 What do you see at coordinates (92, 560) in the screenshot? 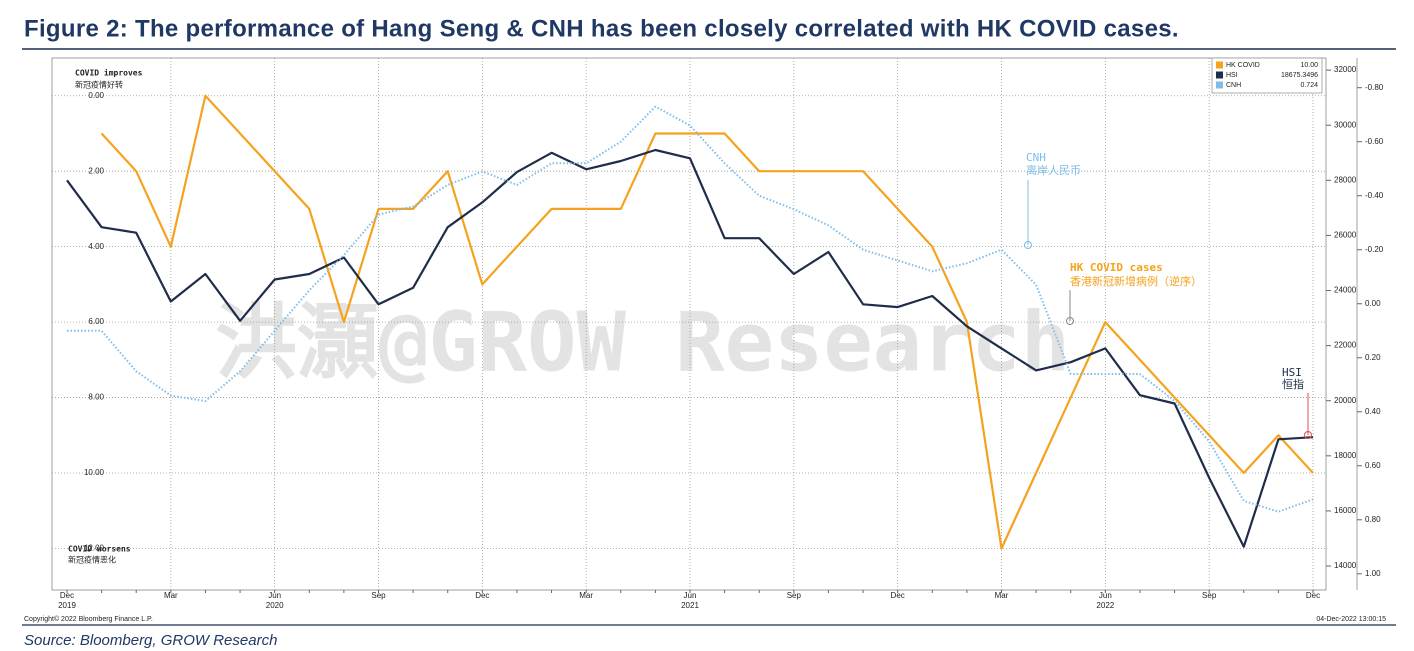
I see `annotation: 新冠疫情恶化` at bounding box center [92, 560].